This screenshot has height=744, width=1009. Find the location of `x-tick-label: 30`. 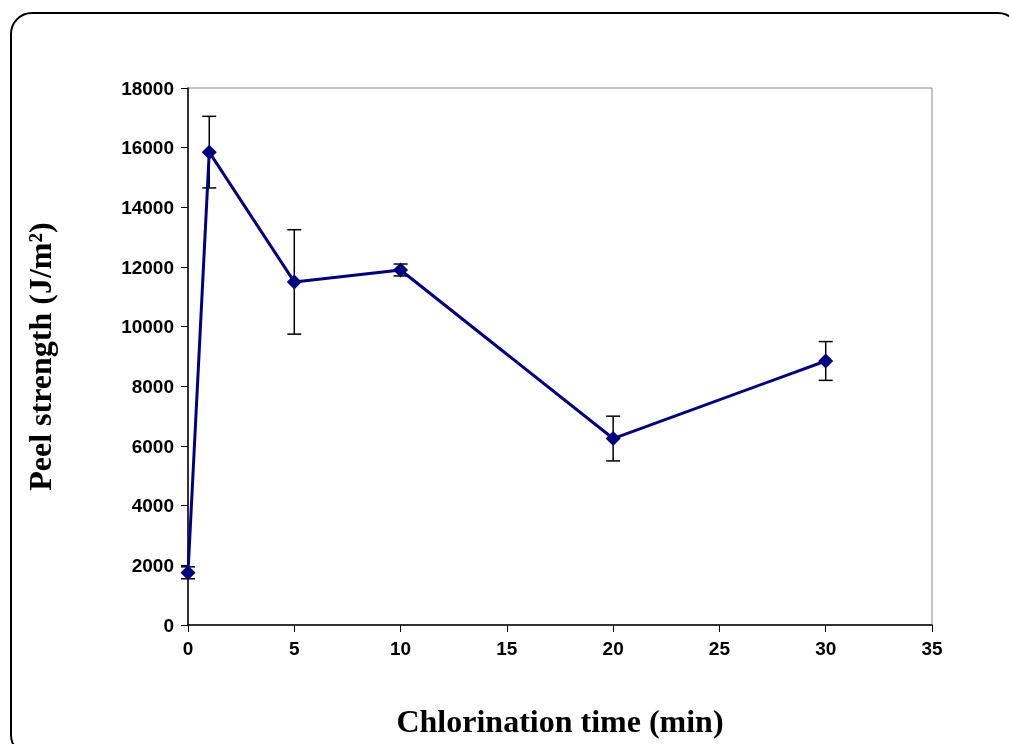

x-tick-label: 30 is located at coordinates (826, 648).